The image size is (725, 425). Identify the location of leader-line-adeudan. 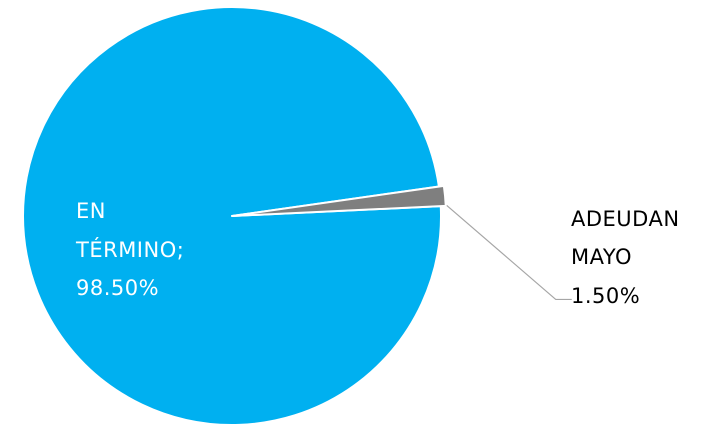
(509, 252).